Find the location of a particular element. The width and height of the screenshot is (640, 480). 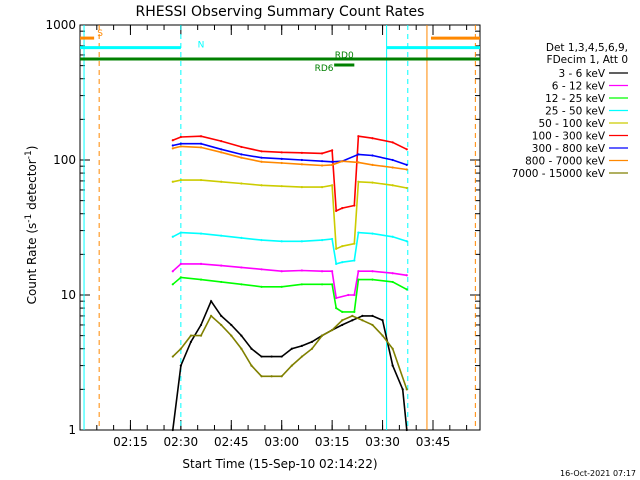

flag-label-n: N is located at coordinates (201, 45).